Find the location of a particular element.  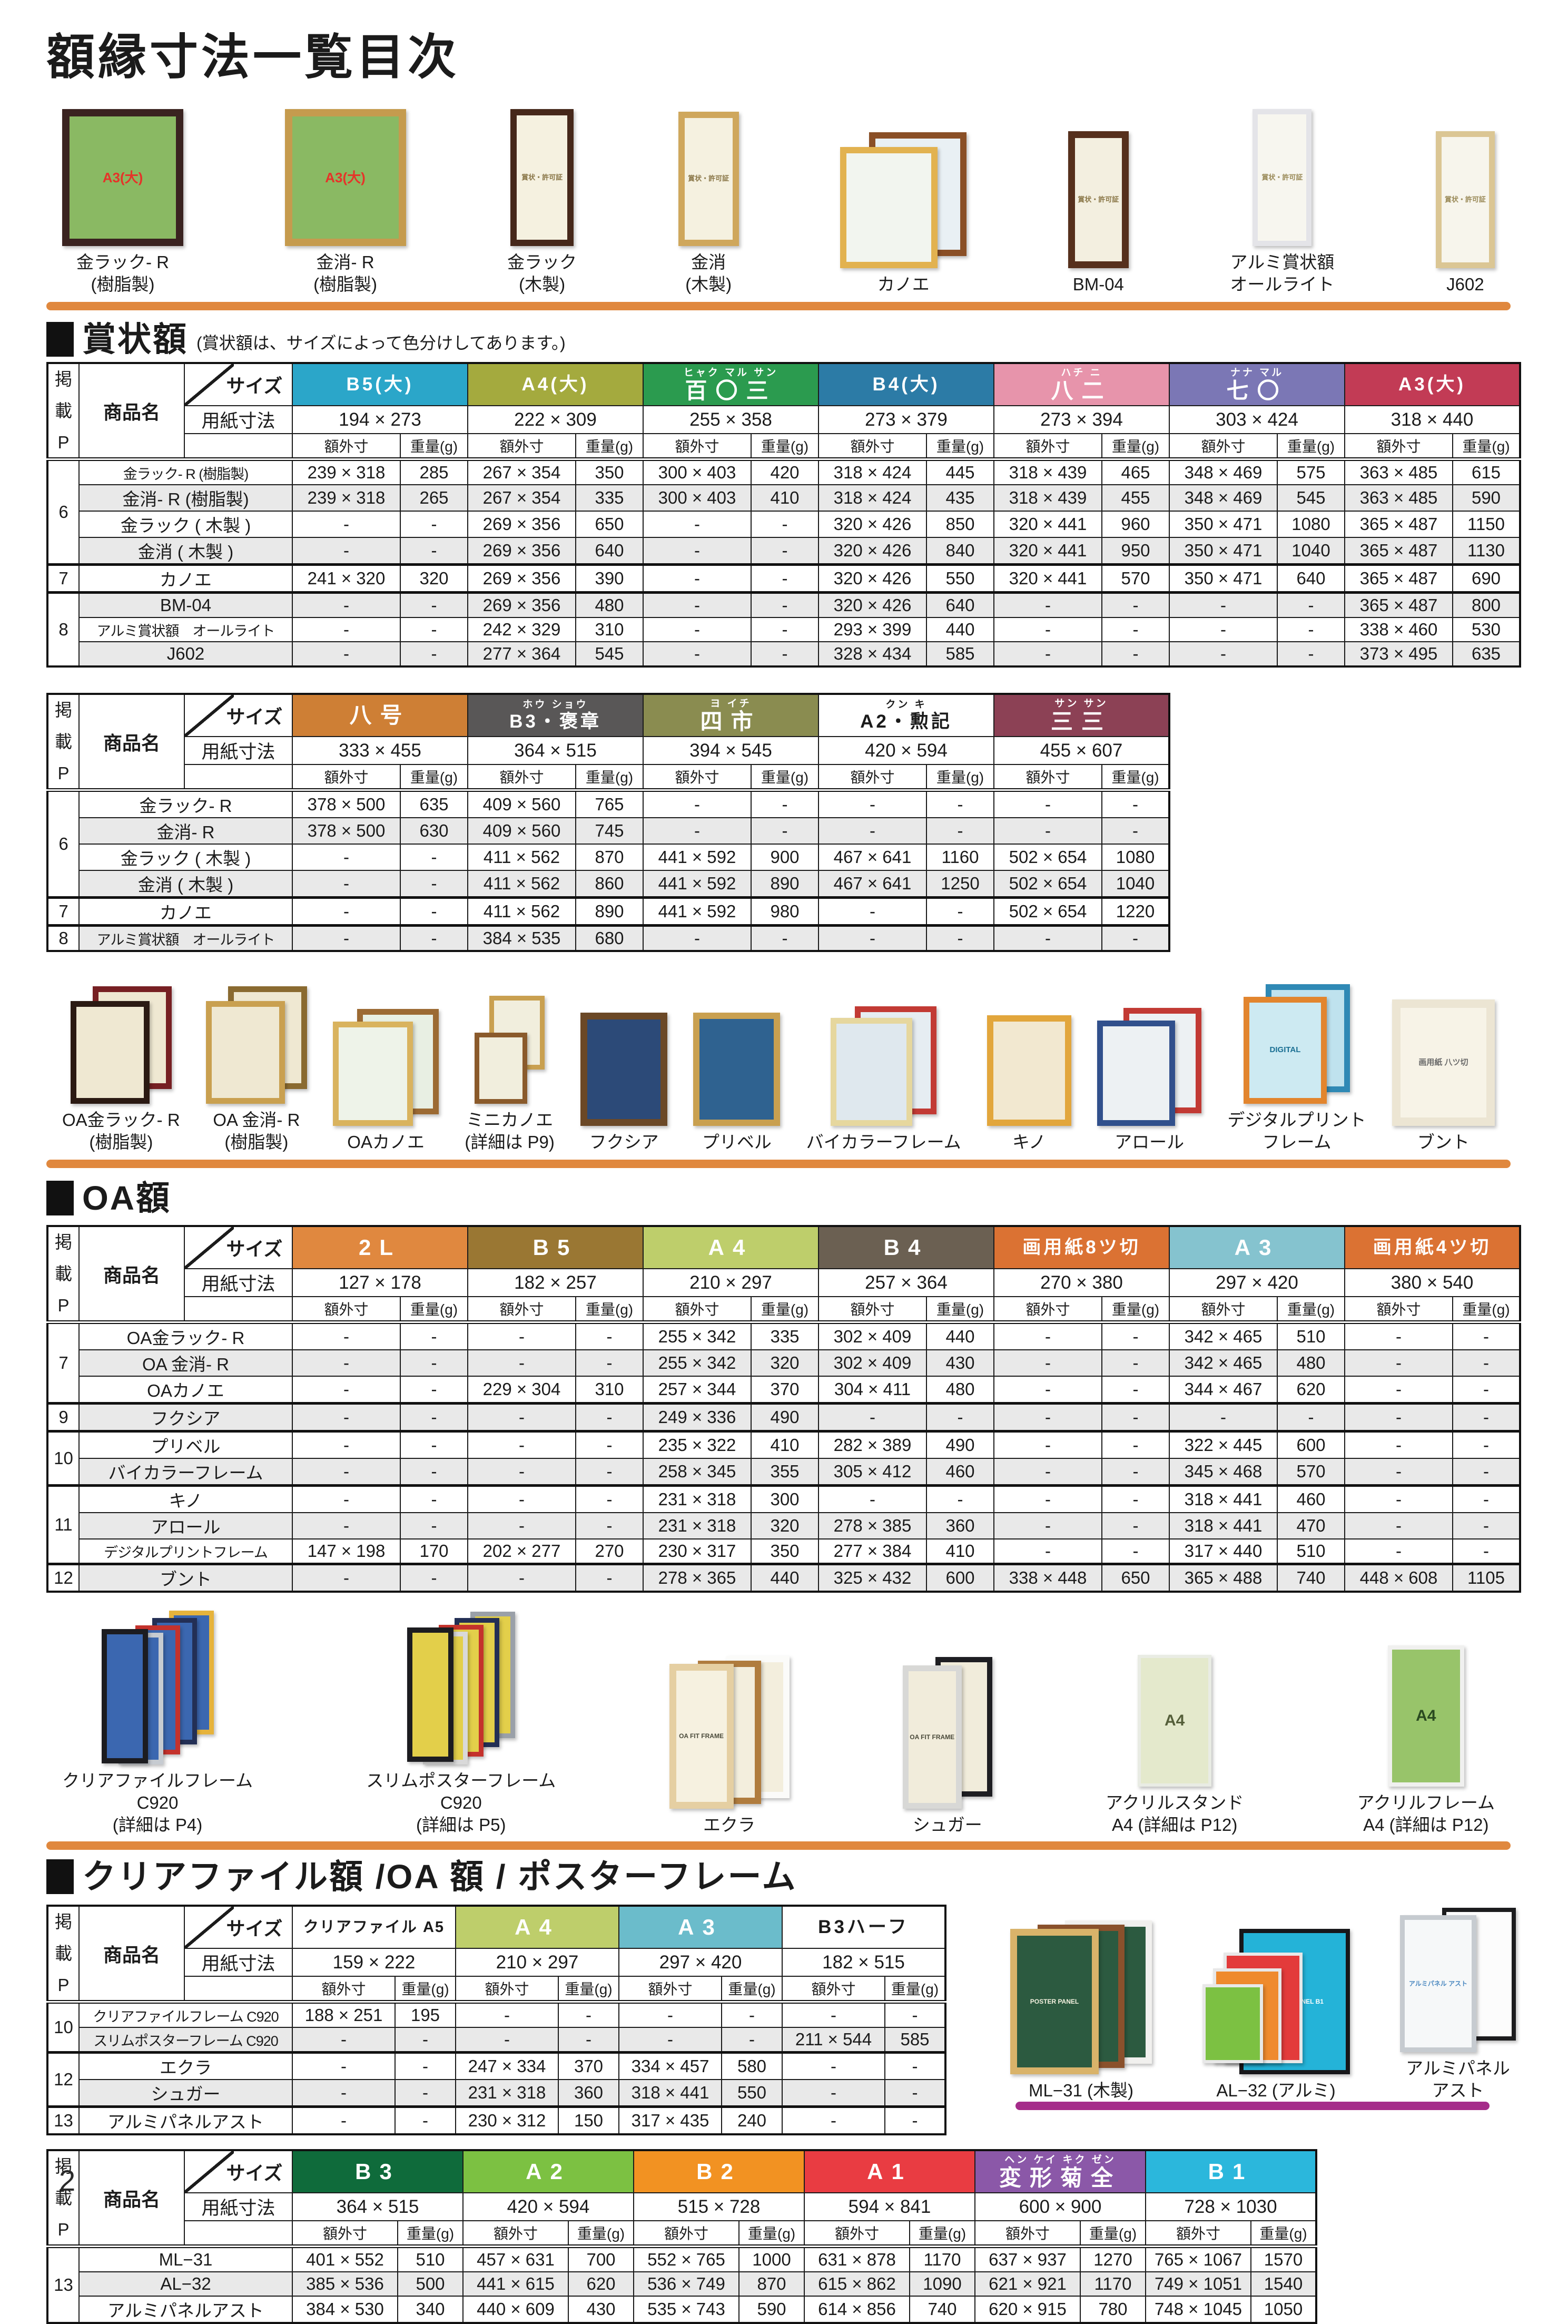

weight-cell: 410 is located at coordinates (785, 1444).